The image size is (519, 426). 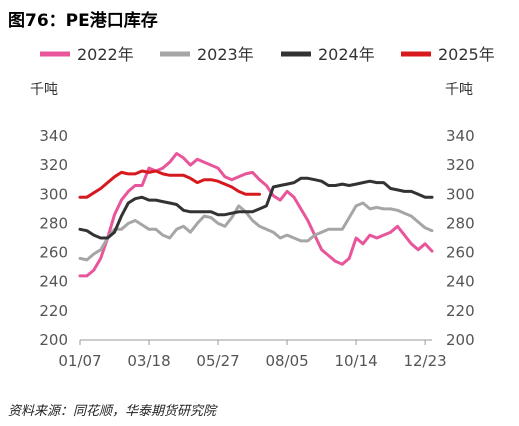 I want to click on y-tick-label-left: 320, so click(x=53, y=165).